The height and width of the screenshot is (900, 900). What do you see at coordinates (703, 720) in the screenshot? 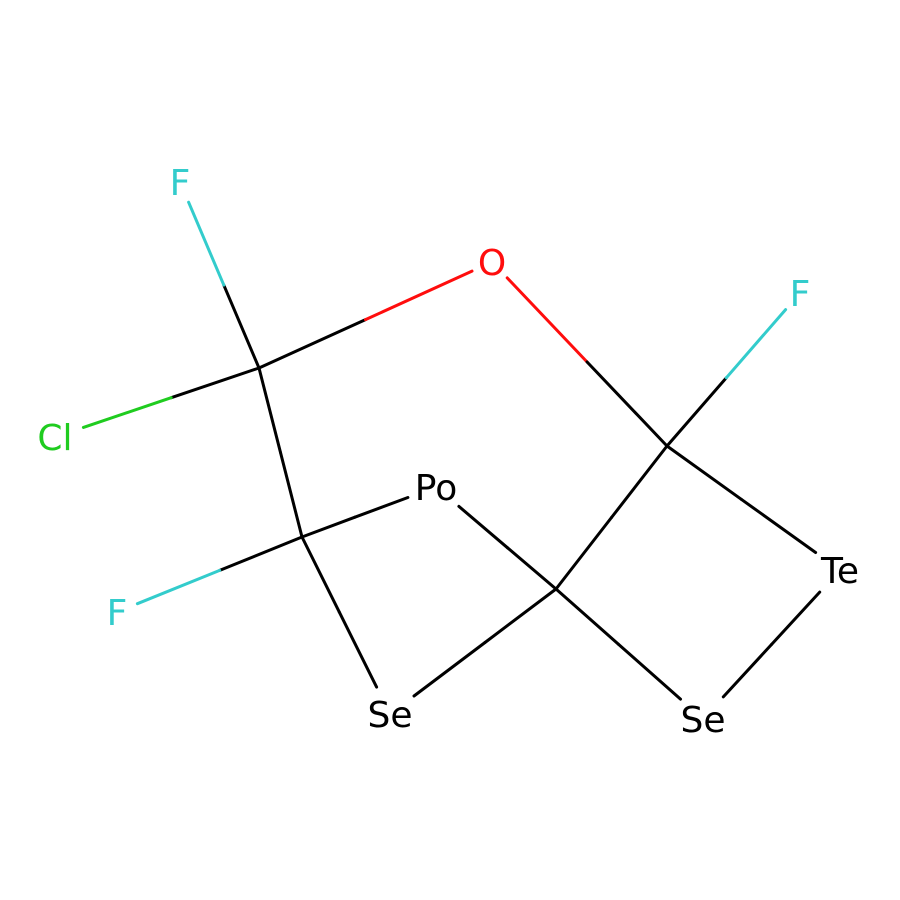
I see `atom-label-se2: Se` at bounding box center [703, 720].